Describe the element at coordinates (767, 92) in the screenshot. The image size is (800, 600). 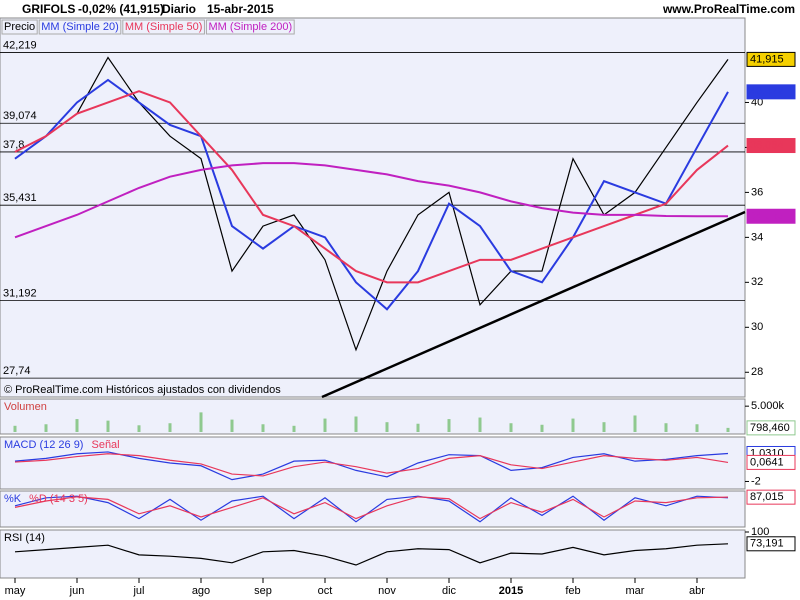
I see `last-value-label: 40,472` at that location.